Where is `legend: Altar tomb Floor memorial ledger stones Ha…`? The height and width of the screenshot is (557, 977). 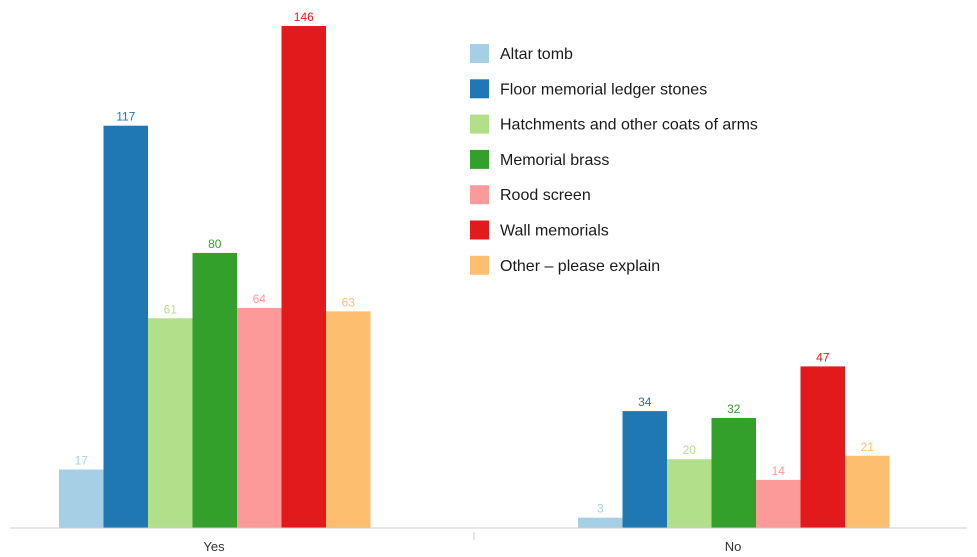 legend: Altar tomb Floor memorial ledger stones Ha… is located at coordinates (614, 159).